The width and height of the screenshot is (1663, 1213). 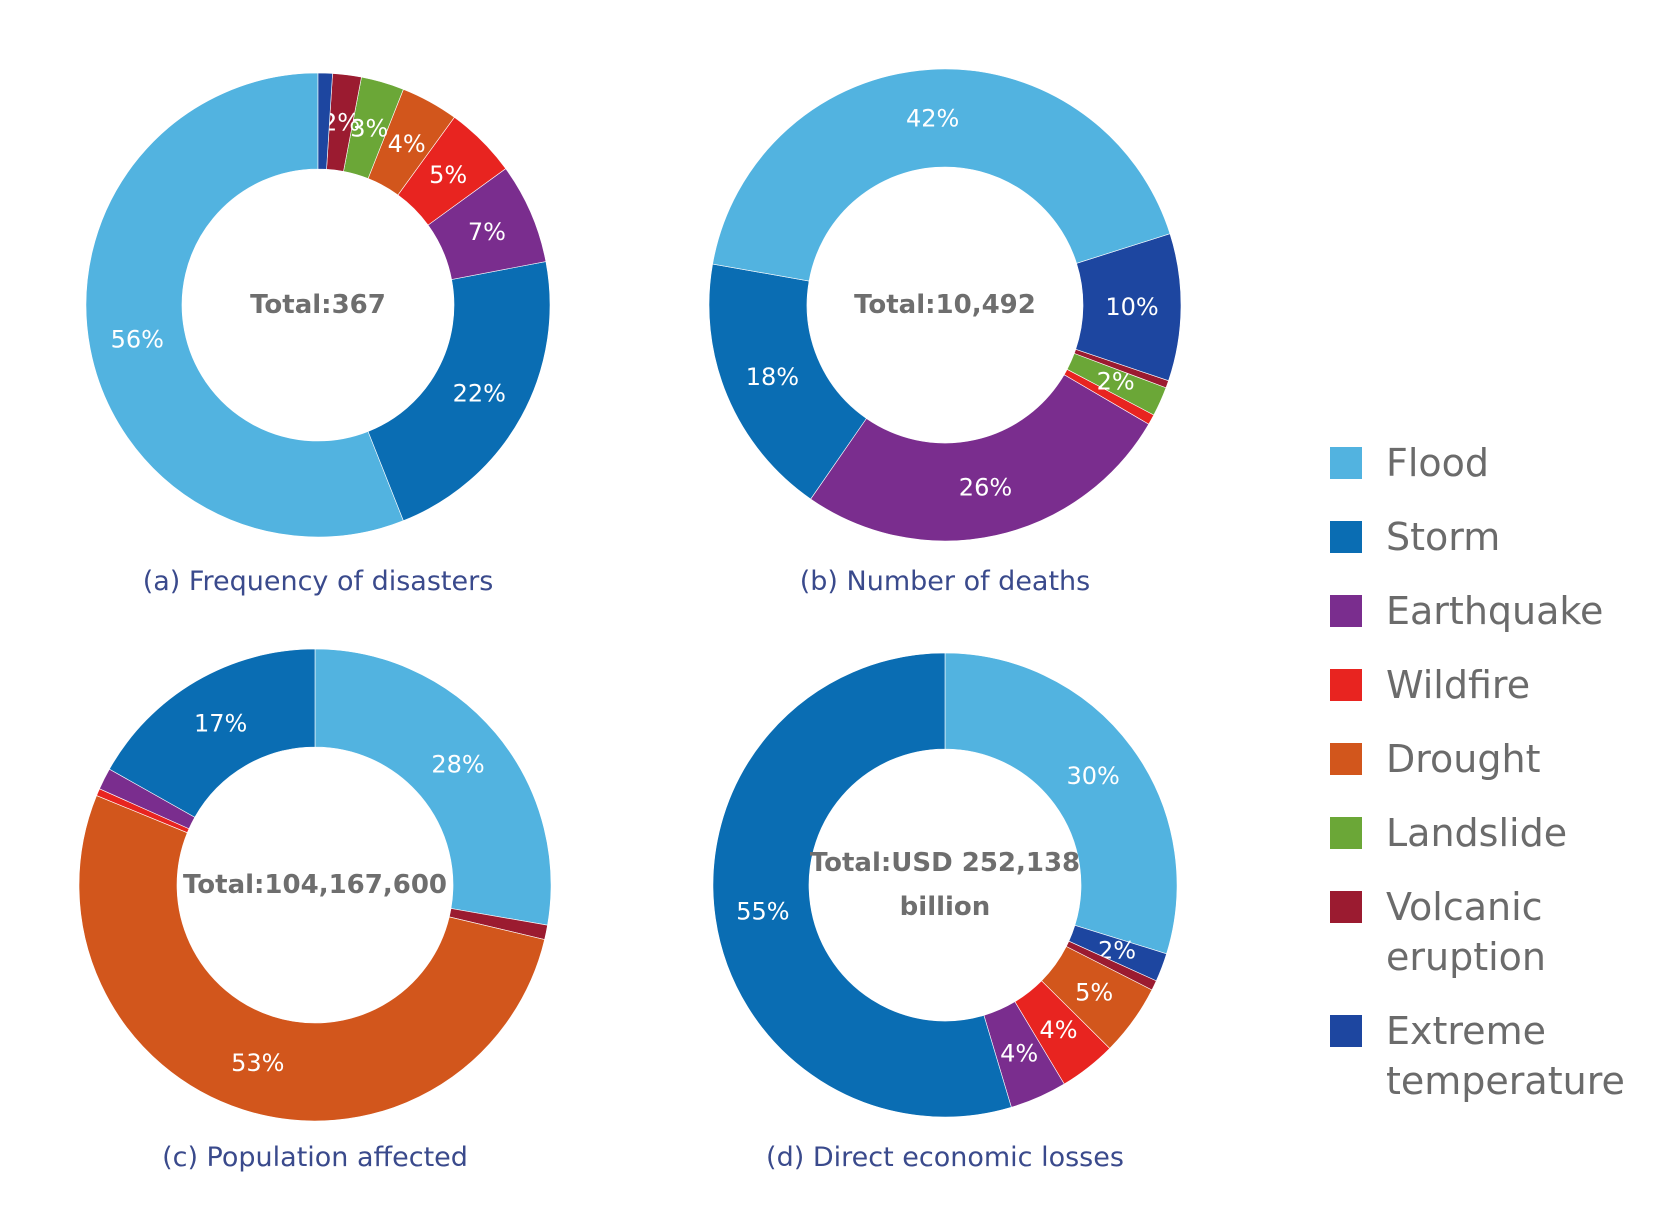 I want to click on legend-item-earthquake: Earthquake, so click(x=1466, y=611).